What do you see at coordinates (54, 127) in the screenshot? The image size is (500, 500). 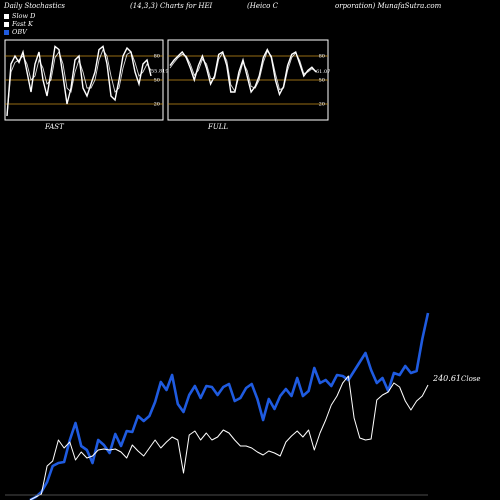 I see `fast-panel-label: FAST` at bounding box center [54, 127].